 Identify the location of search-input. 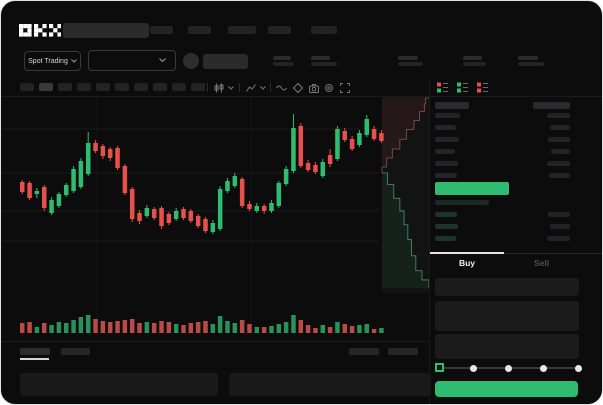
(106, 30).